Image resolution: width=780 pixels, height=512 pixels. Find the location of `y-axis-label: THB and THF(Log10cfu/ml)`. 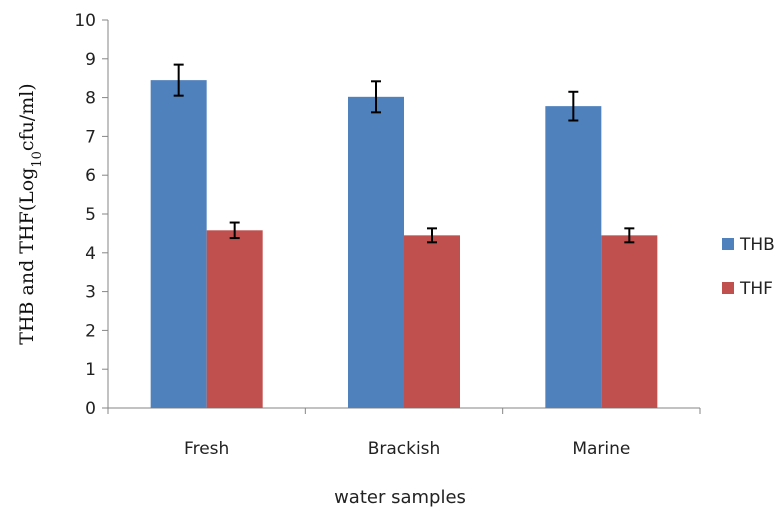

y-axis-label: THB and THF(Log10cfu/ml) is located at coordinates (30, 213).